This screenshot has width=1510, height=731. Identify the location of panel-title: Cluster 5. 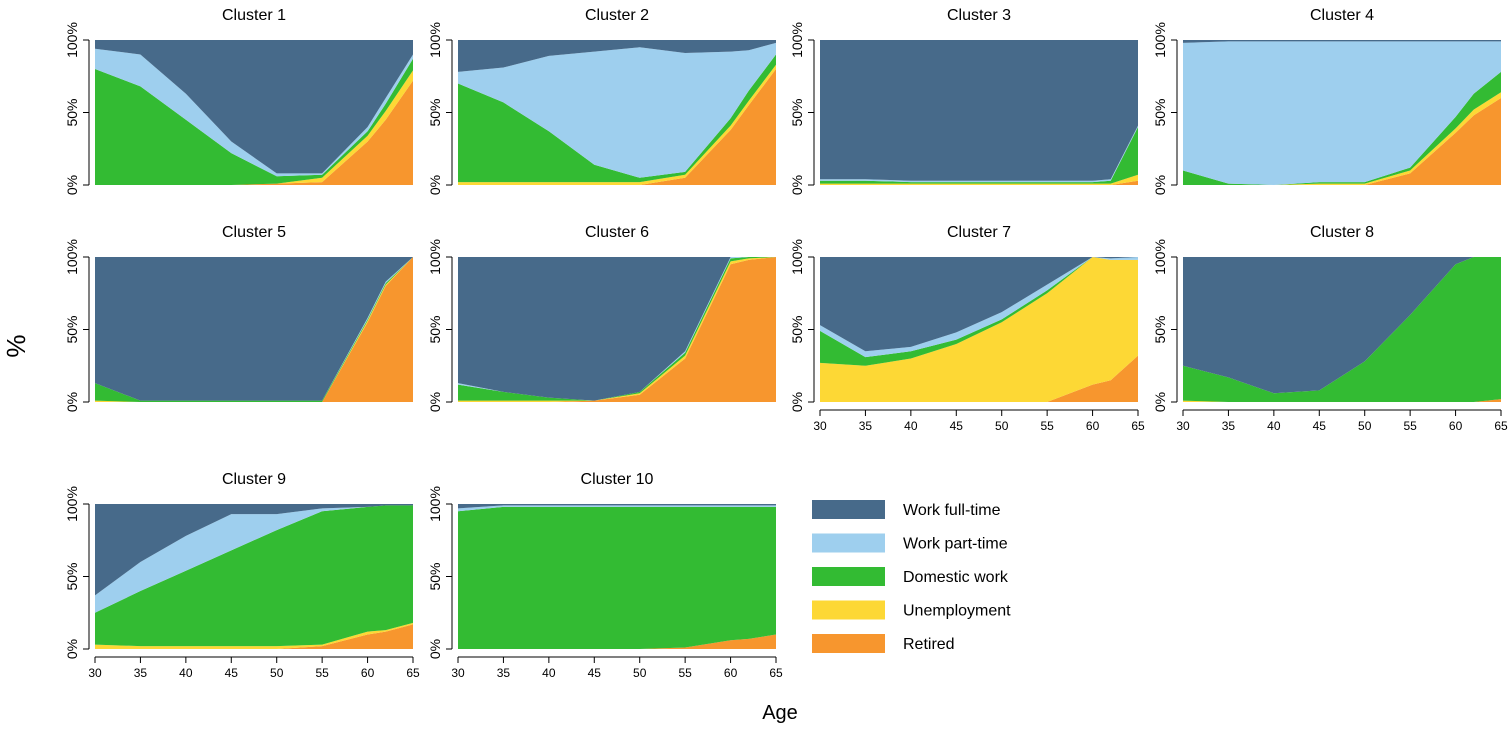
(254, 232).